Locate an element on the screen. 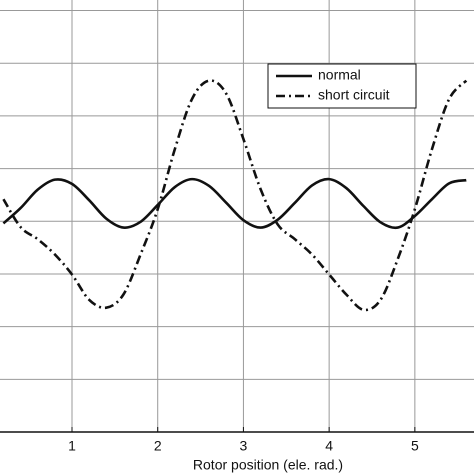 The width and height of the screenshot is (474, 474). x-tick-label: 5 is located at coordinates (415, 446).